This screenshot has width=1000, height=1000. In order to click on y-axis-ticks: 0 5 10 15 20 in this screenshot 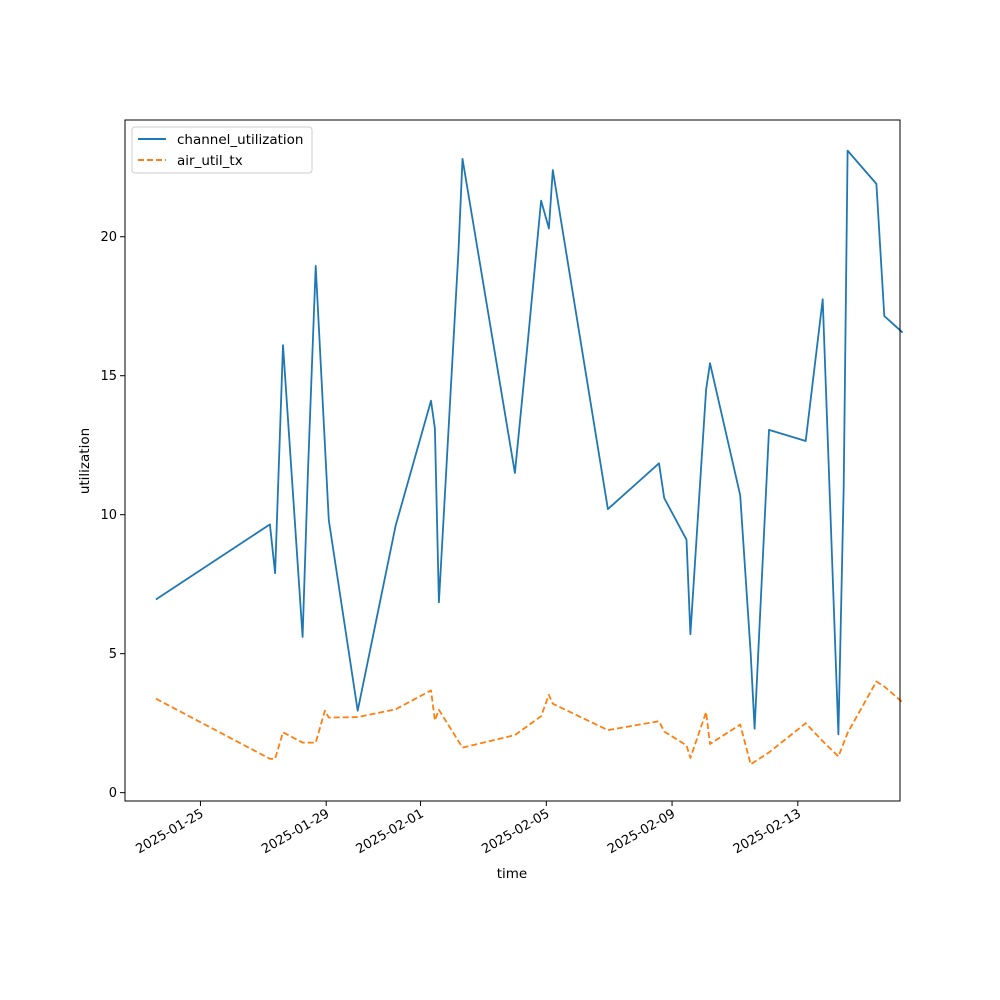, I will do `click(112, 515)`.